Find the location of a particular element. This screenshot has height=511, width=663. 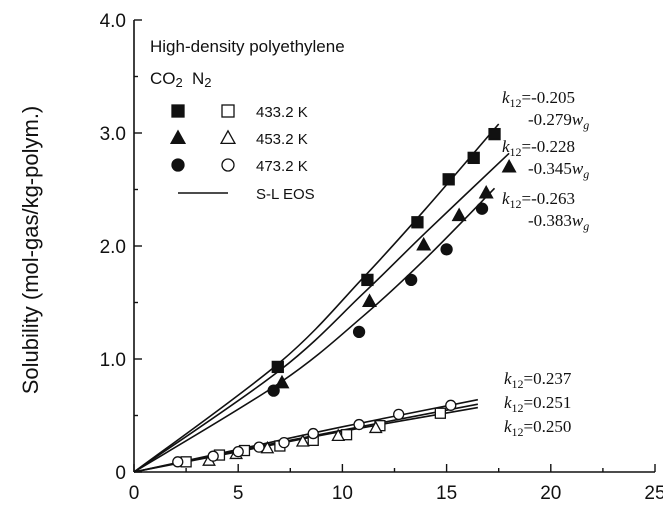

k12-label: k12=-0.228 is located at coordinates (538, 148).